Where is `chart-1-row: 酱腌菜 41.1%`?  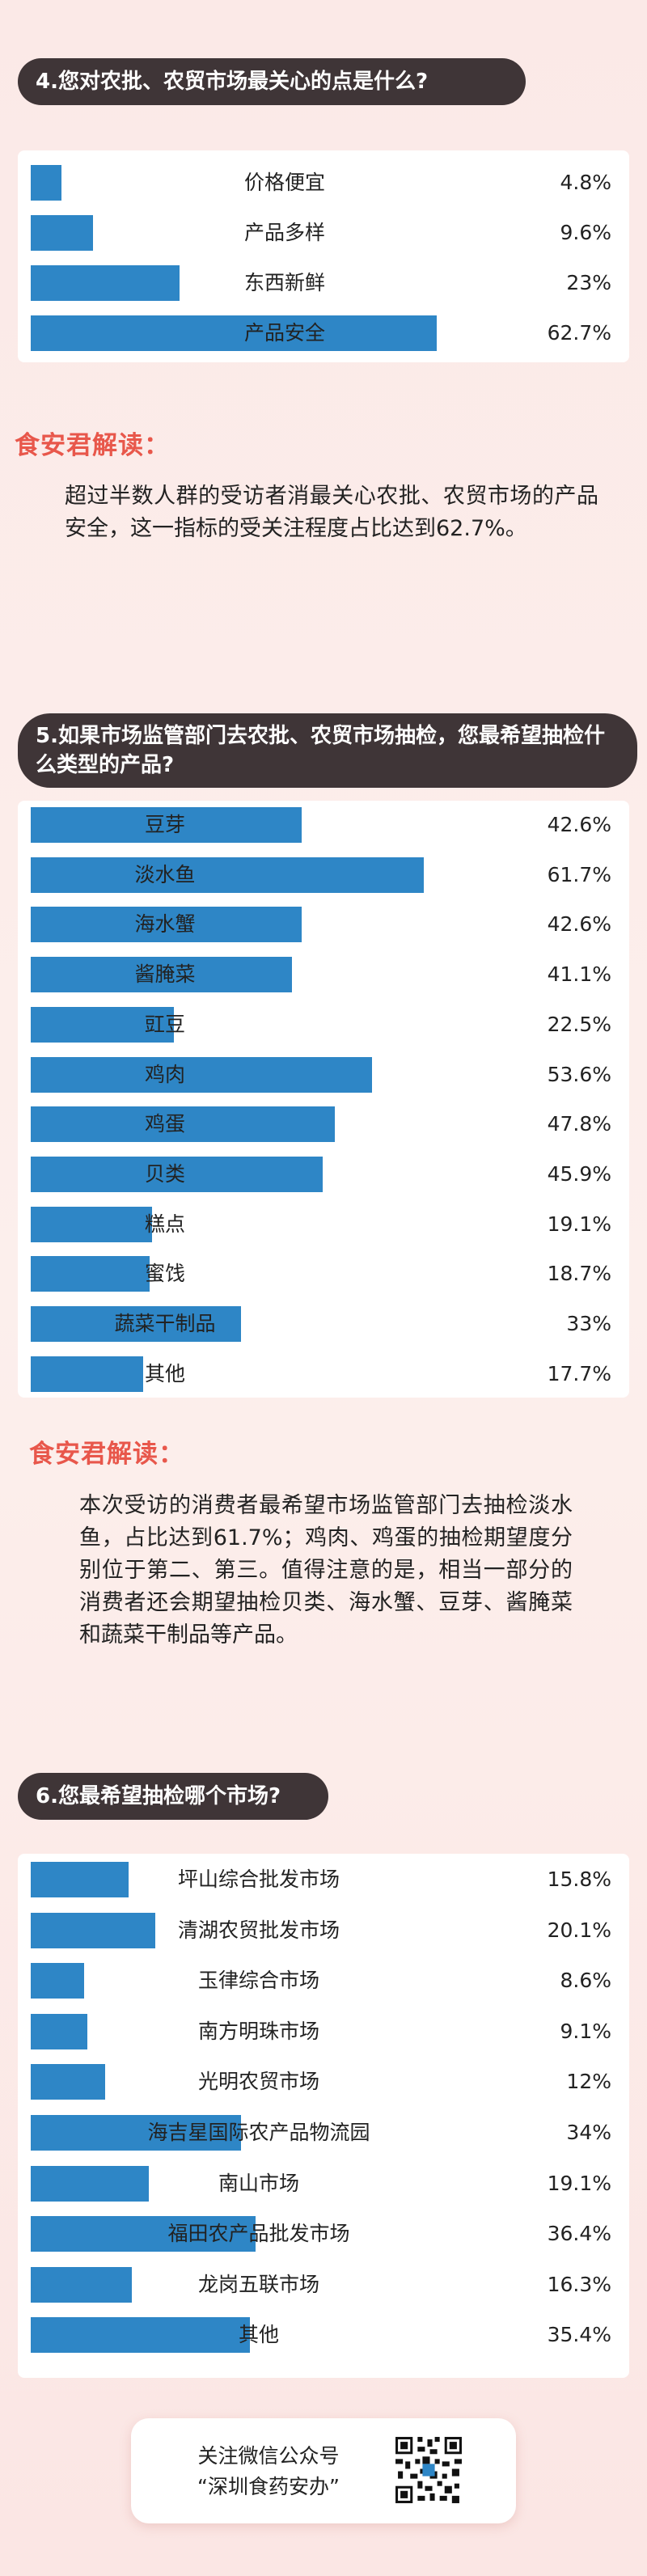 chart-1-row: 酱腌菜 41.1% is located at coordinates (323, 973).